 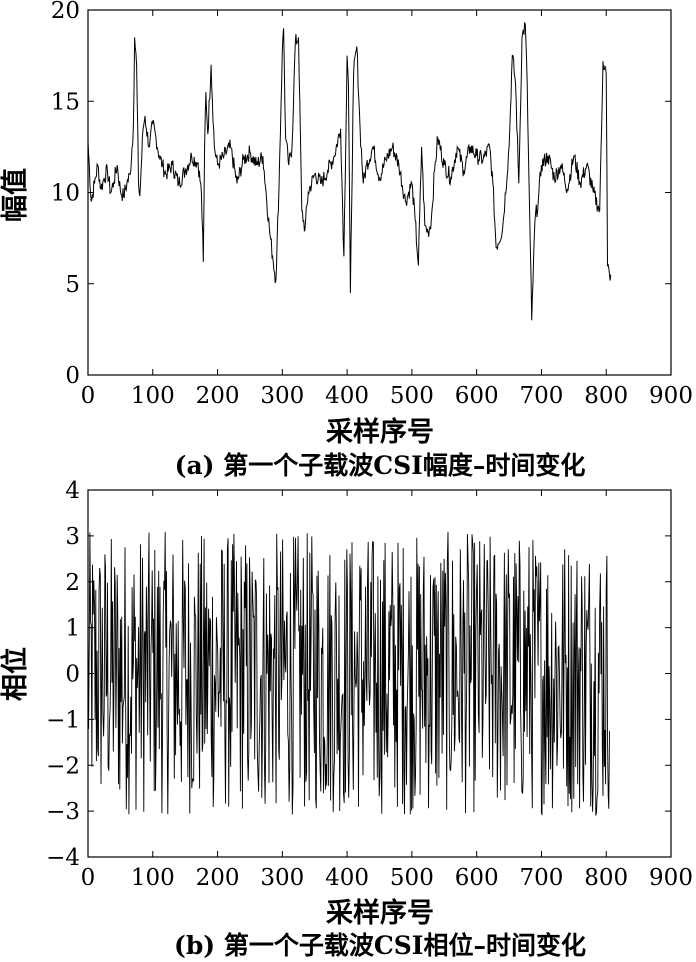 What do you see at coordinates (63, 858) in the screenshot?
I see `plot-b-ytick-label: −4` at bounding box center [63, 858].